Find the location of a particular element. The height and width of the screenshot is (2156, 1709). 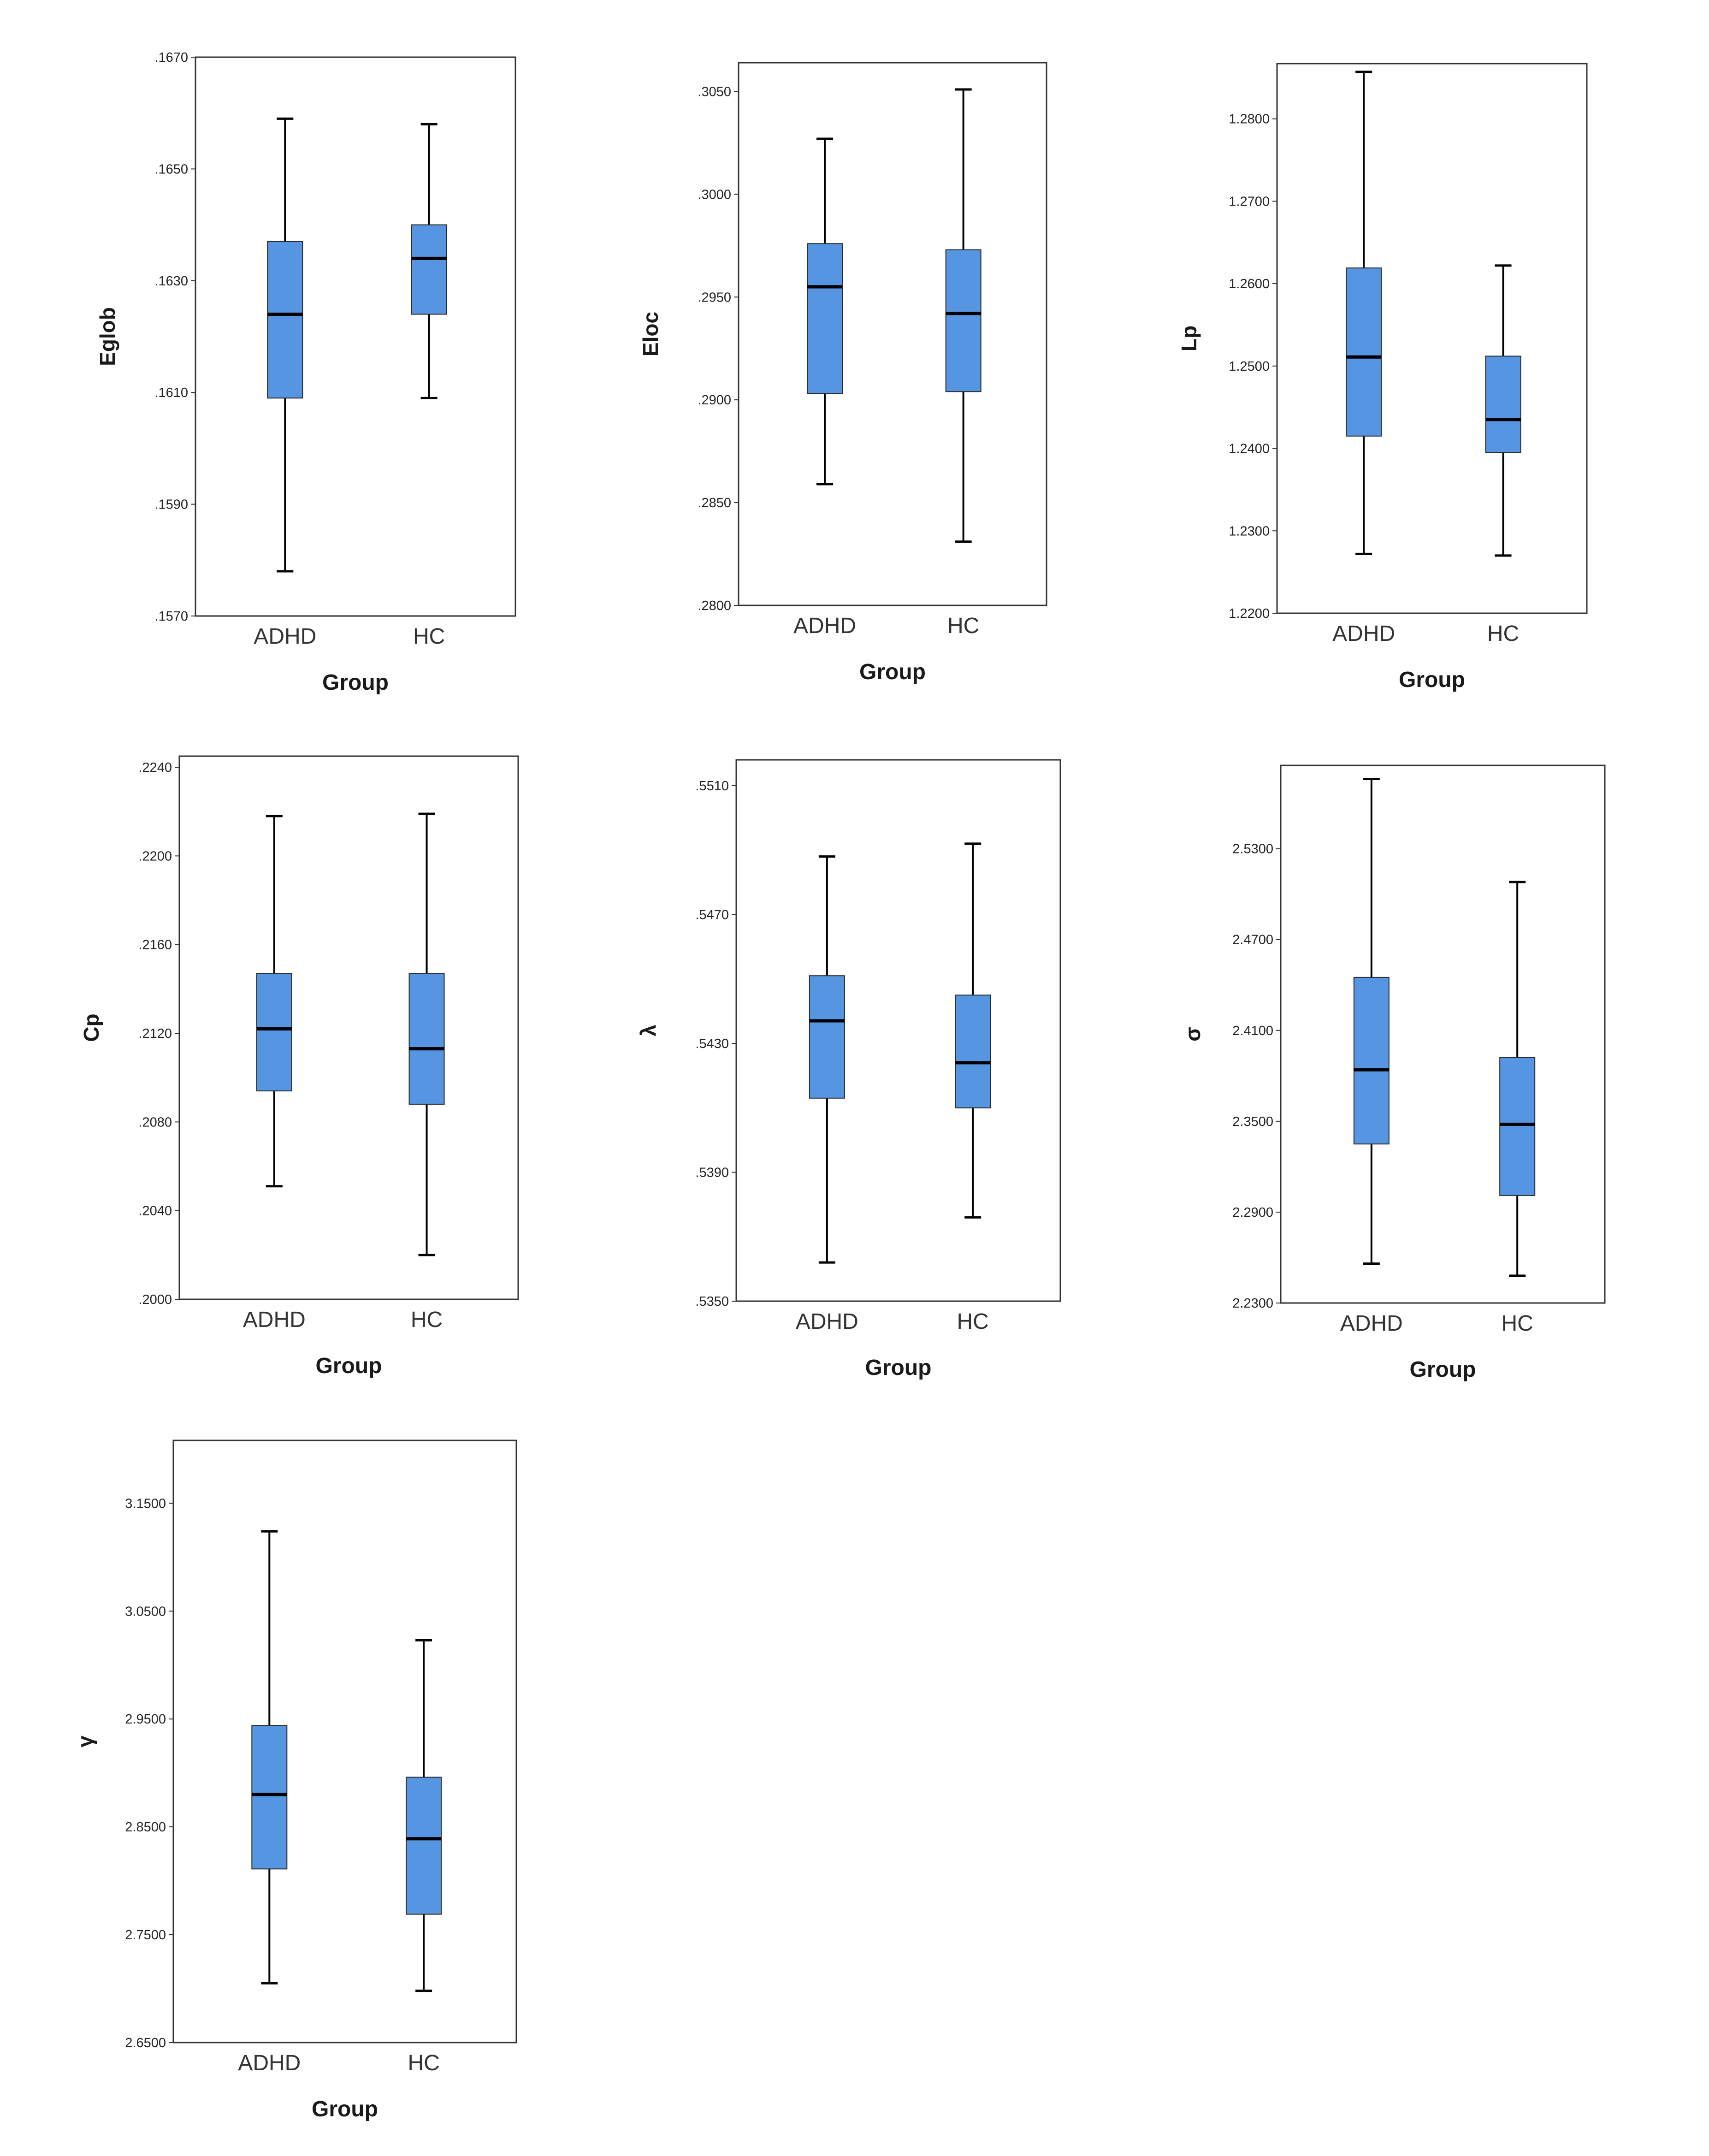

panel-5-y-axis-title: λ is located at coordinates (648, 1031).